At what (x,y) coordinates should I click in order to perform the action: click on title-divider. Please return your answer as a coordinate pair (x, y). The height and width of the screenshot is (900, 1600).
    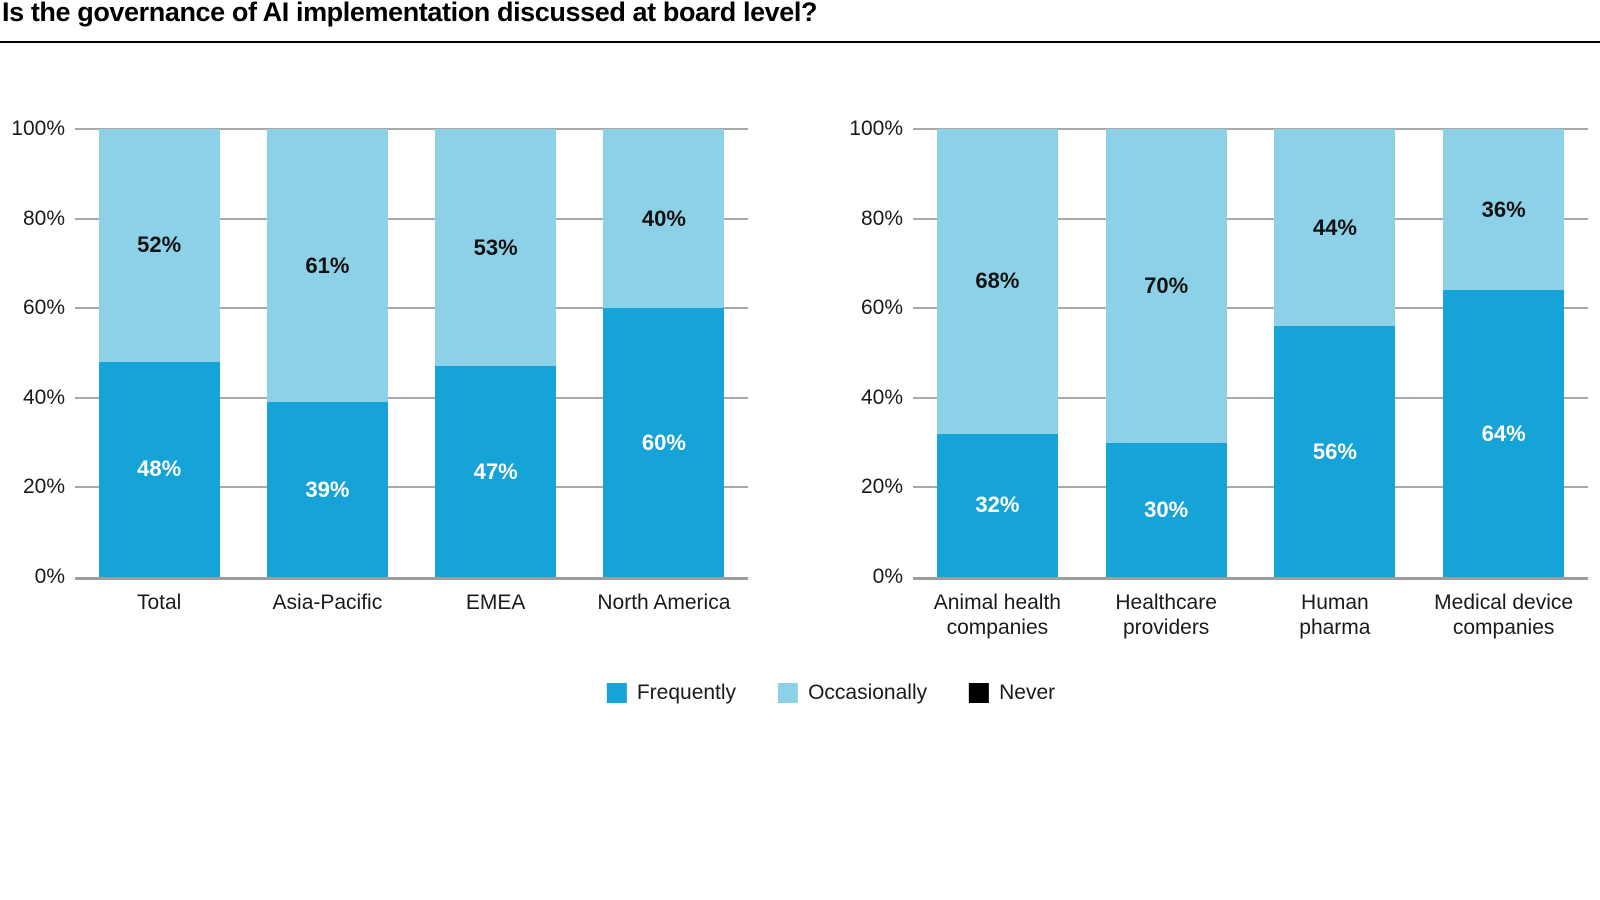
    Looking at the image, I should click on (800, 42).